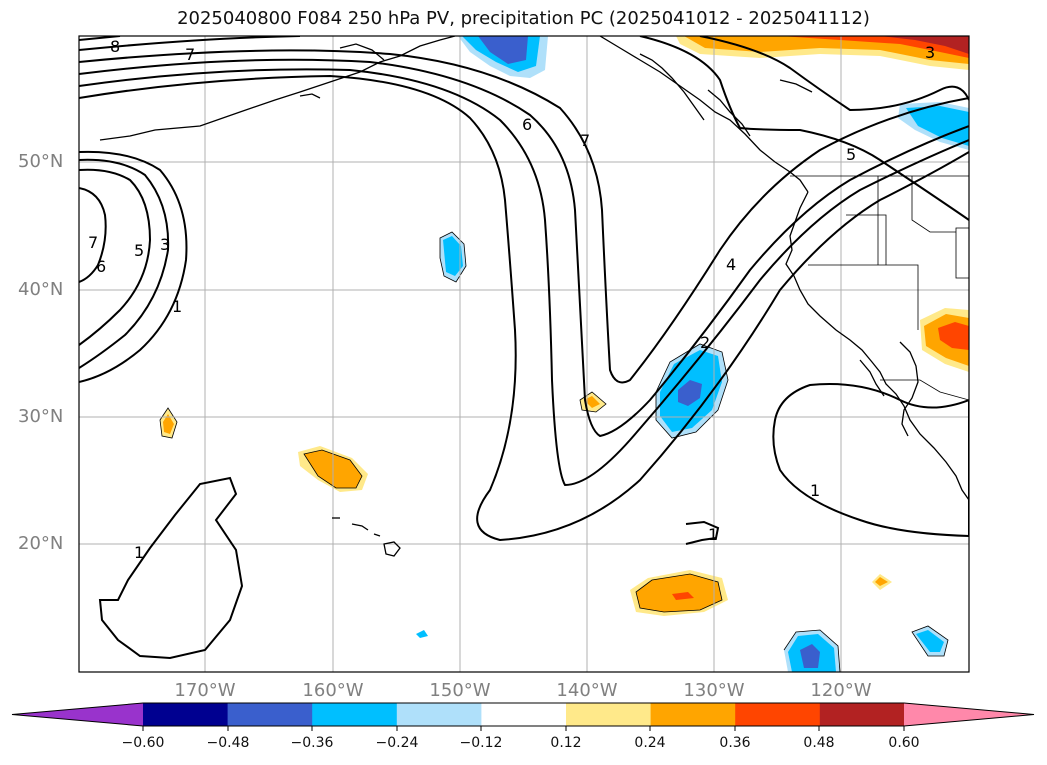 The width and height of the screenshot is (1047, 765). I want to click on lon-label: 170°W, so click(205, 690).